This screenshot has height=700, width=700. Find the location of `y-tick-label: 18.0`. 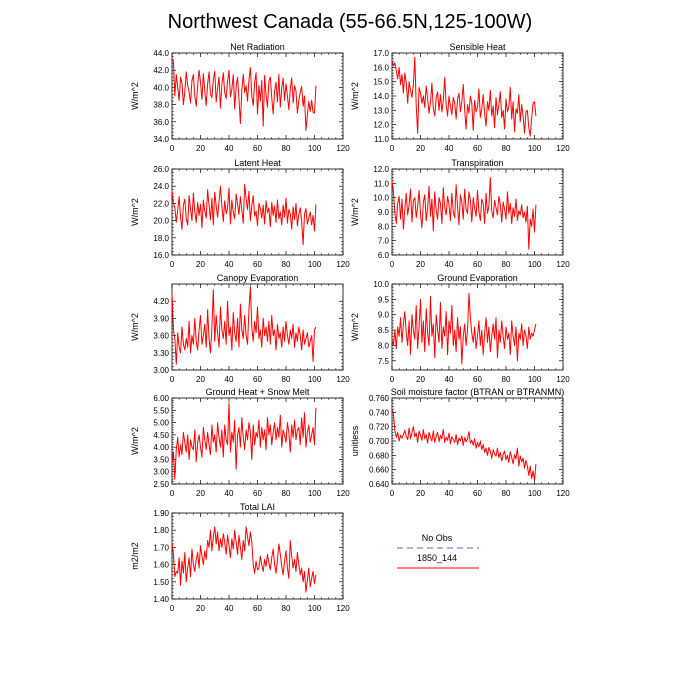

y-tick-label: 18.0 is located at coordinates (161, 238).